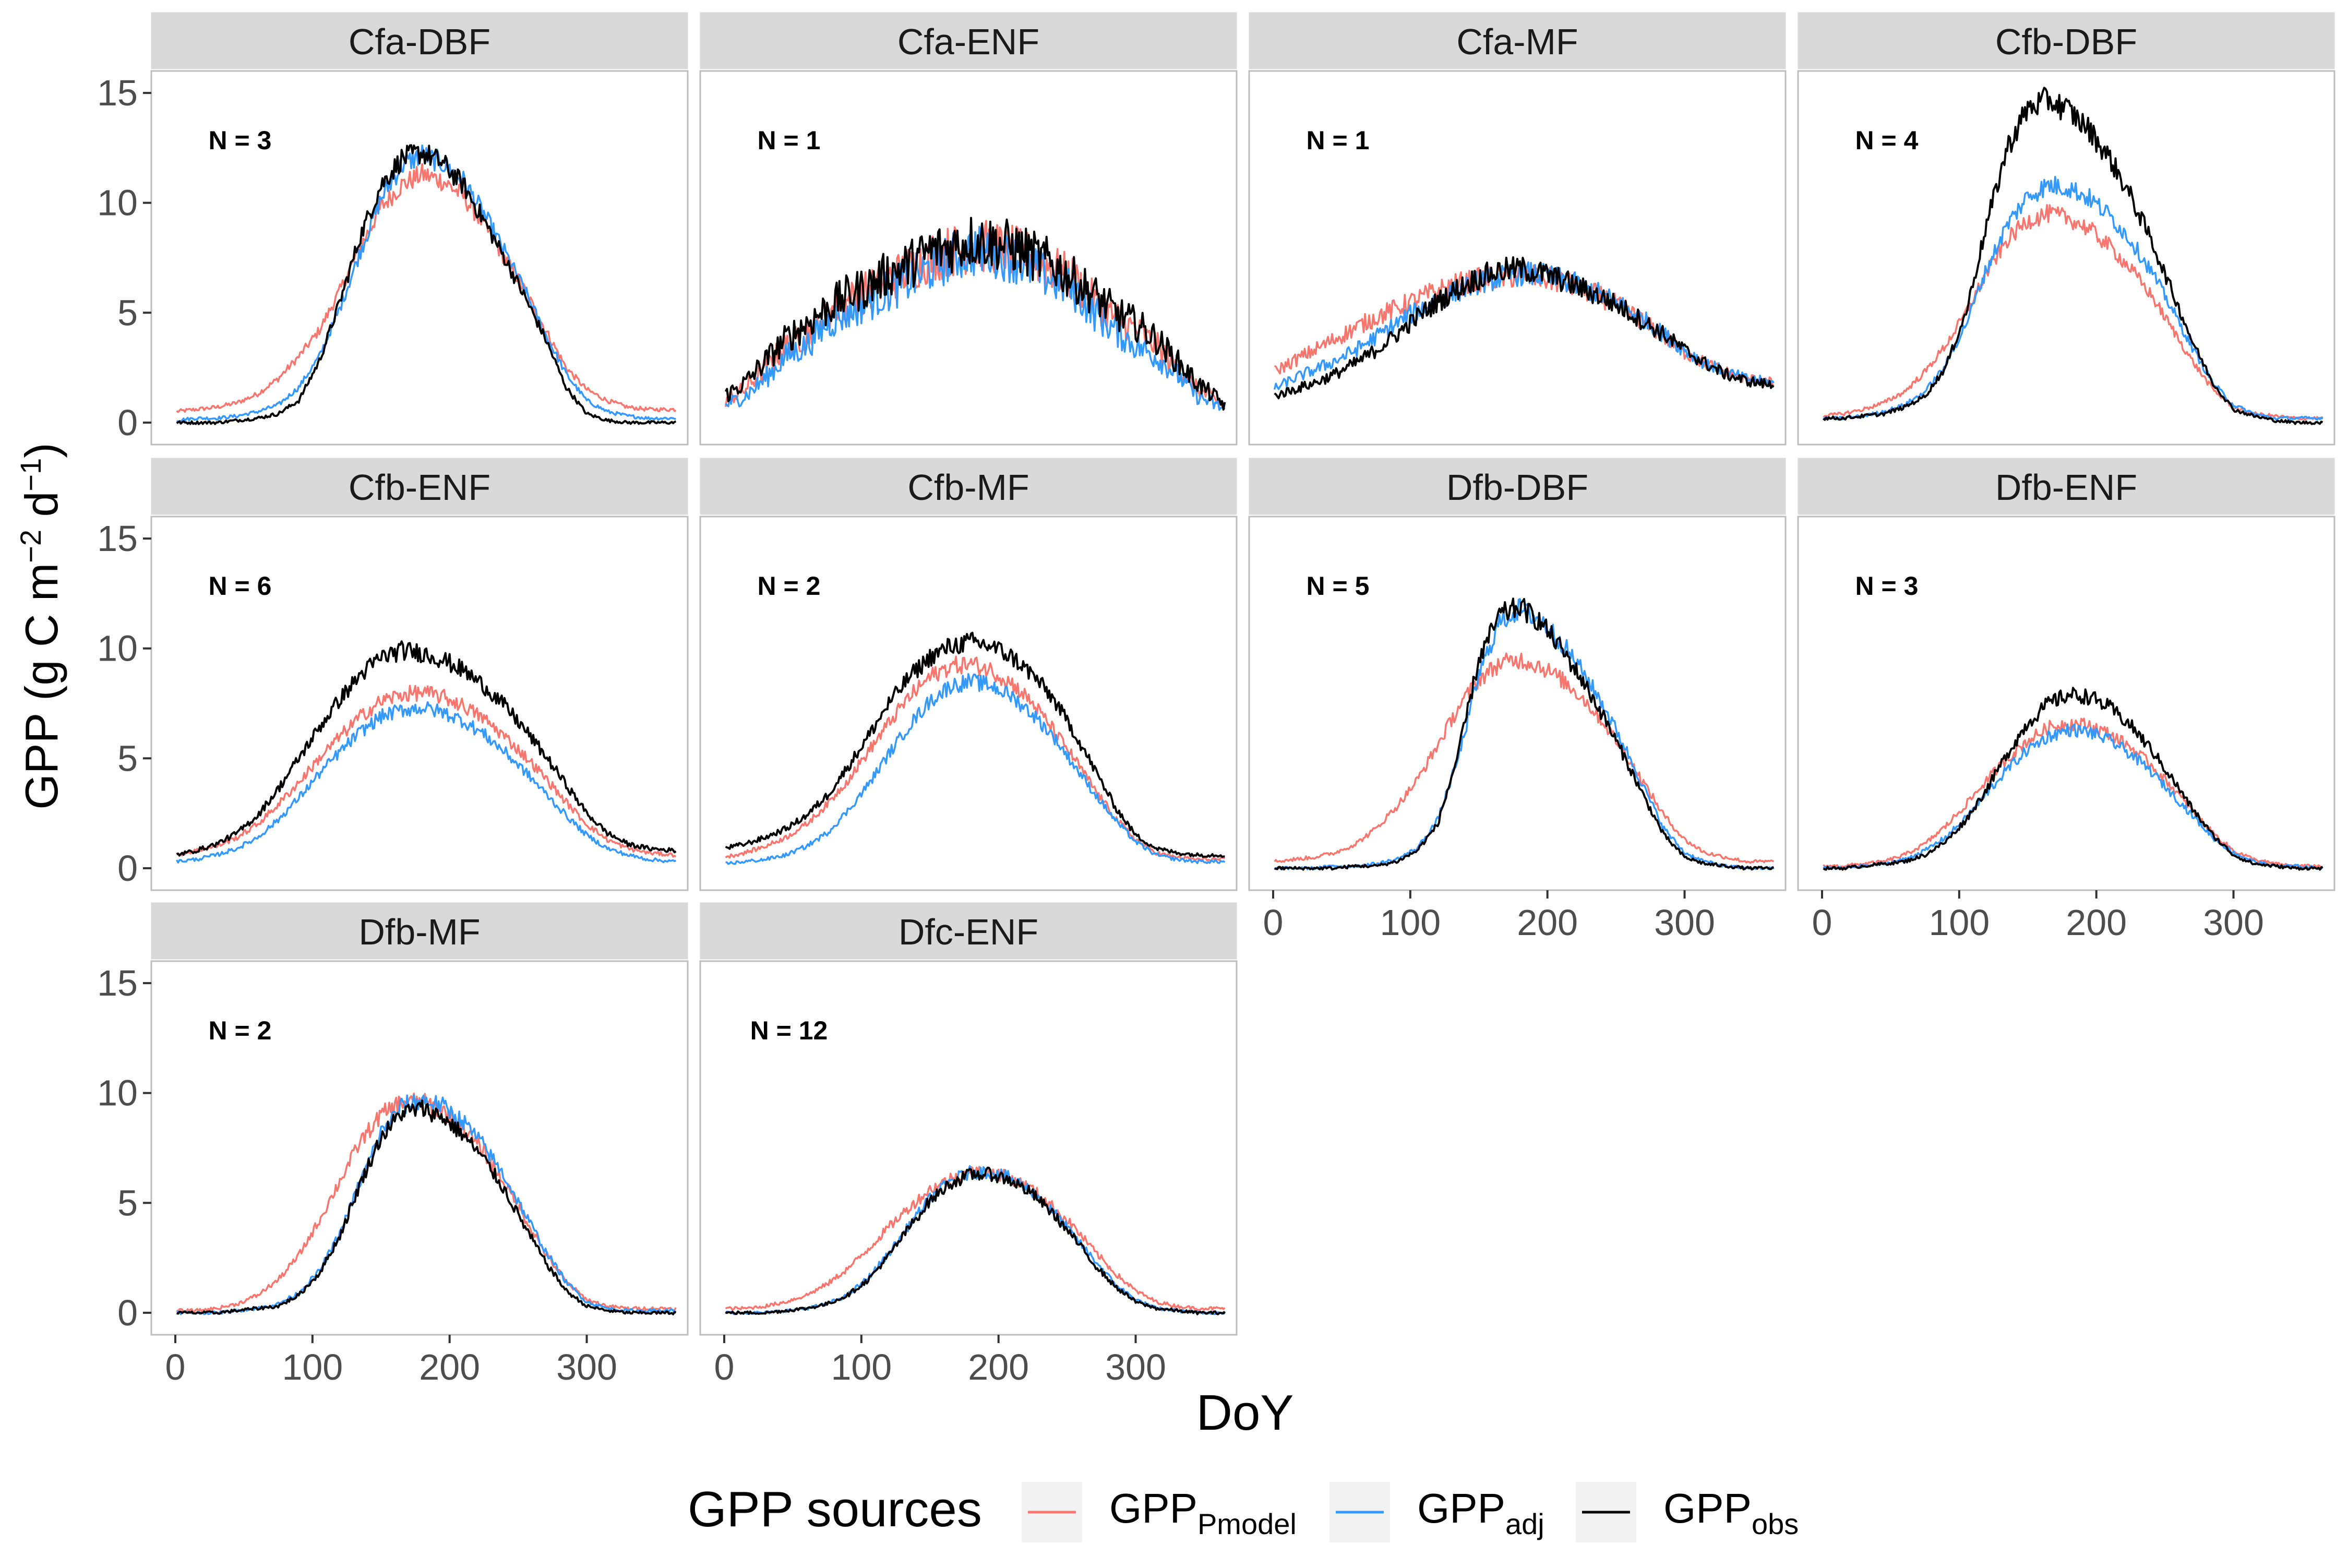 Image resolution: width=2348 pixels, height=1568 pixels. Describe the element at coordinates (1339, 586) in the screenshot. I see `n-label: N = 5` at that location.